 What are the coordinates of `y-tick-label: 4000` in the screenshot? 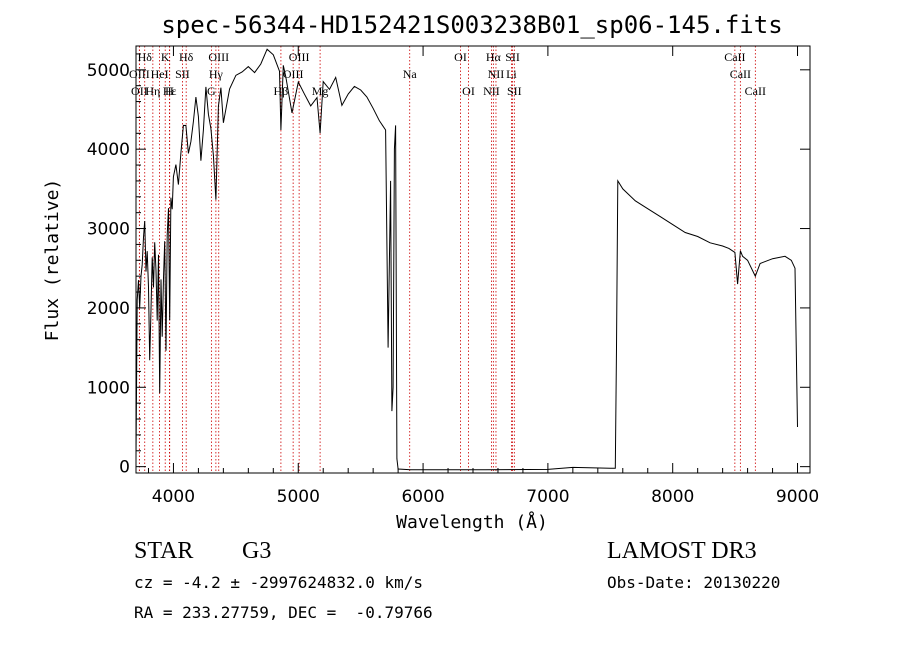 It's located at (108, 150).